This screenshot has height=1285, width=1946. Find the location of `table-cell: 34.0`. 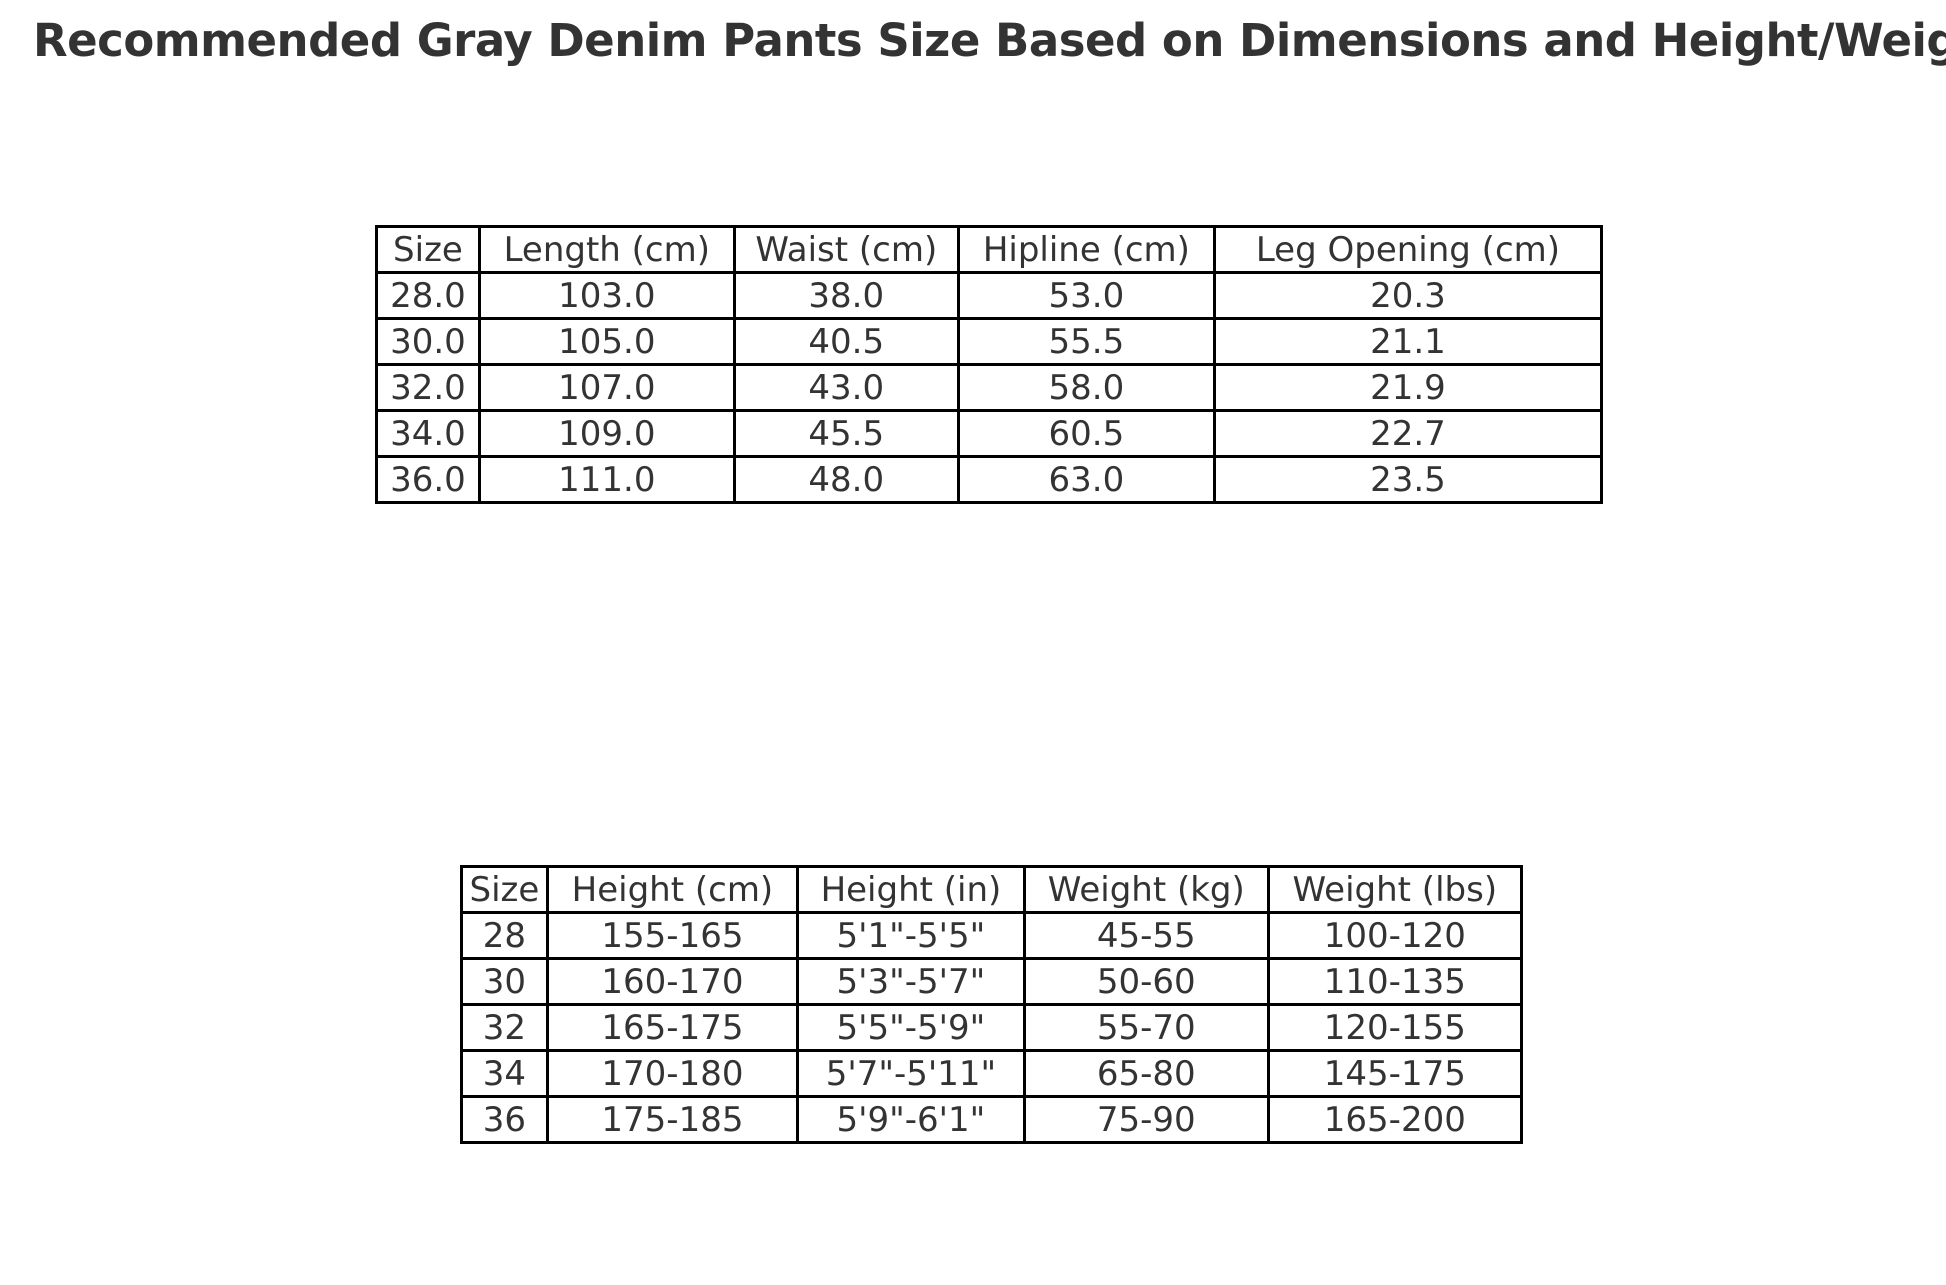

table-cell: 34.0 is located at coordinates (428, 433).